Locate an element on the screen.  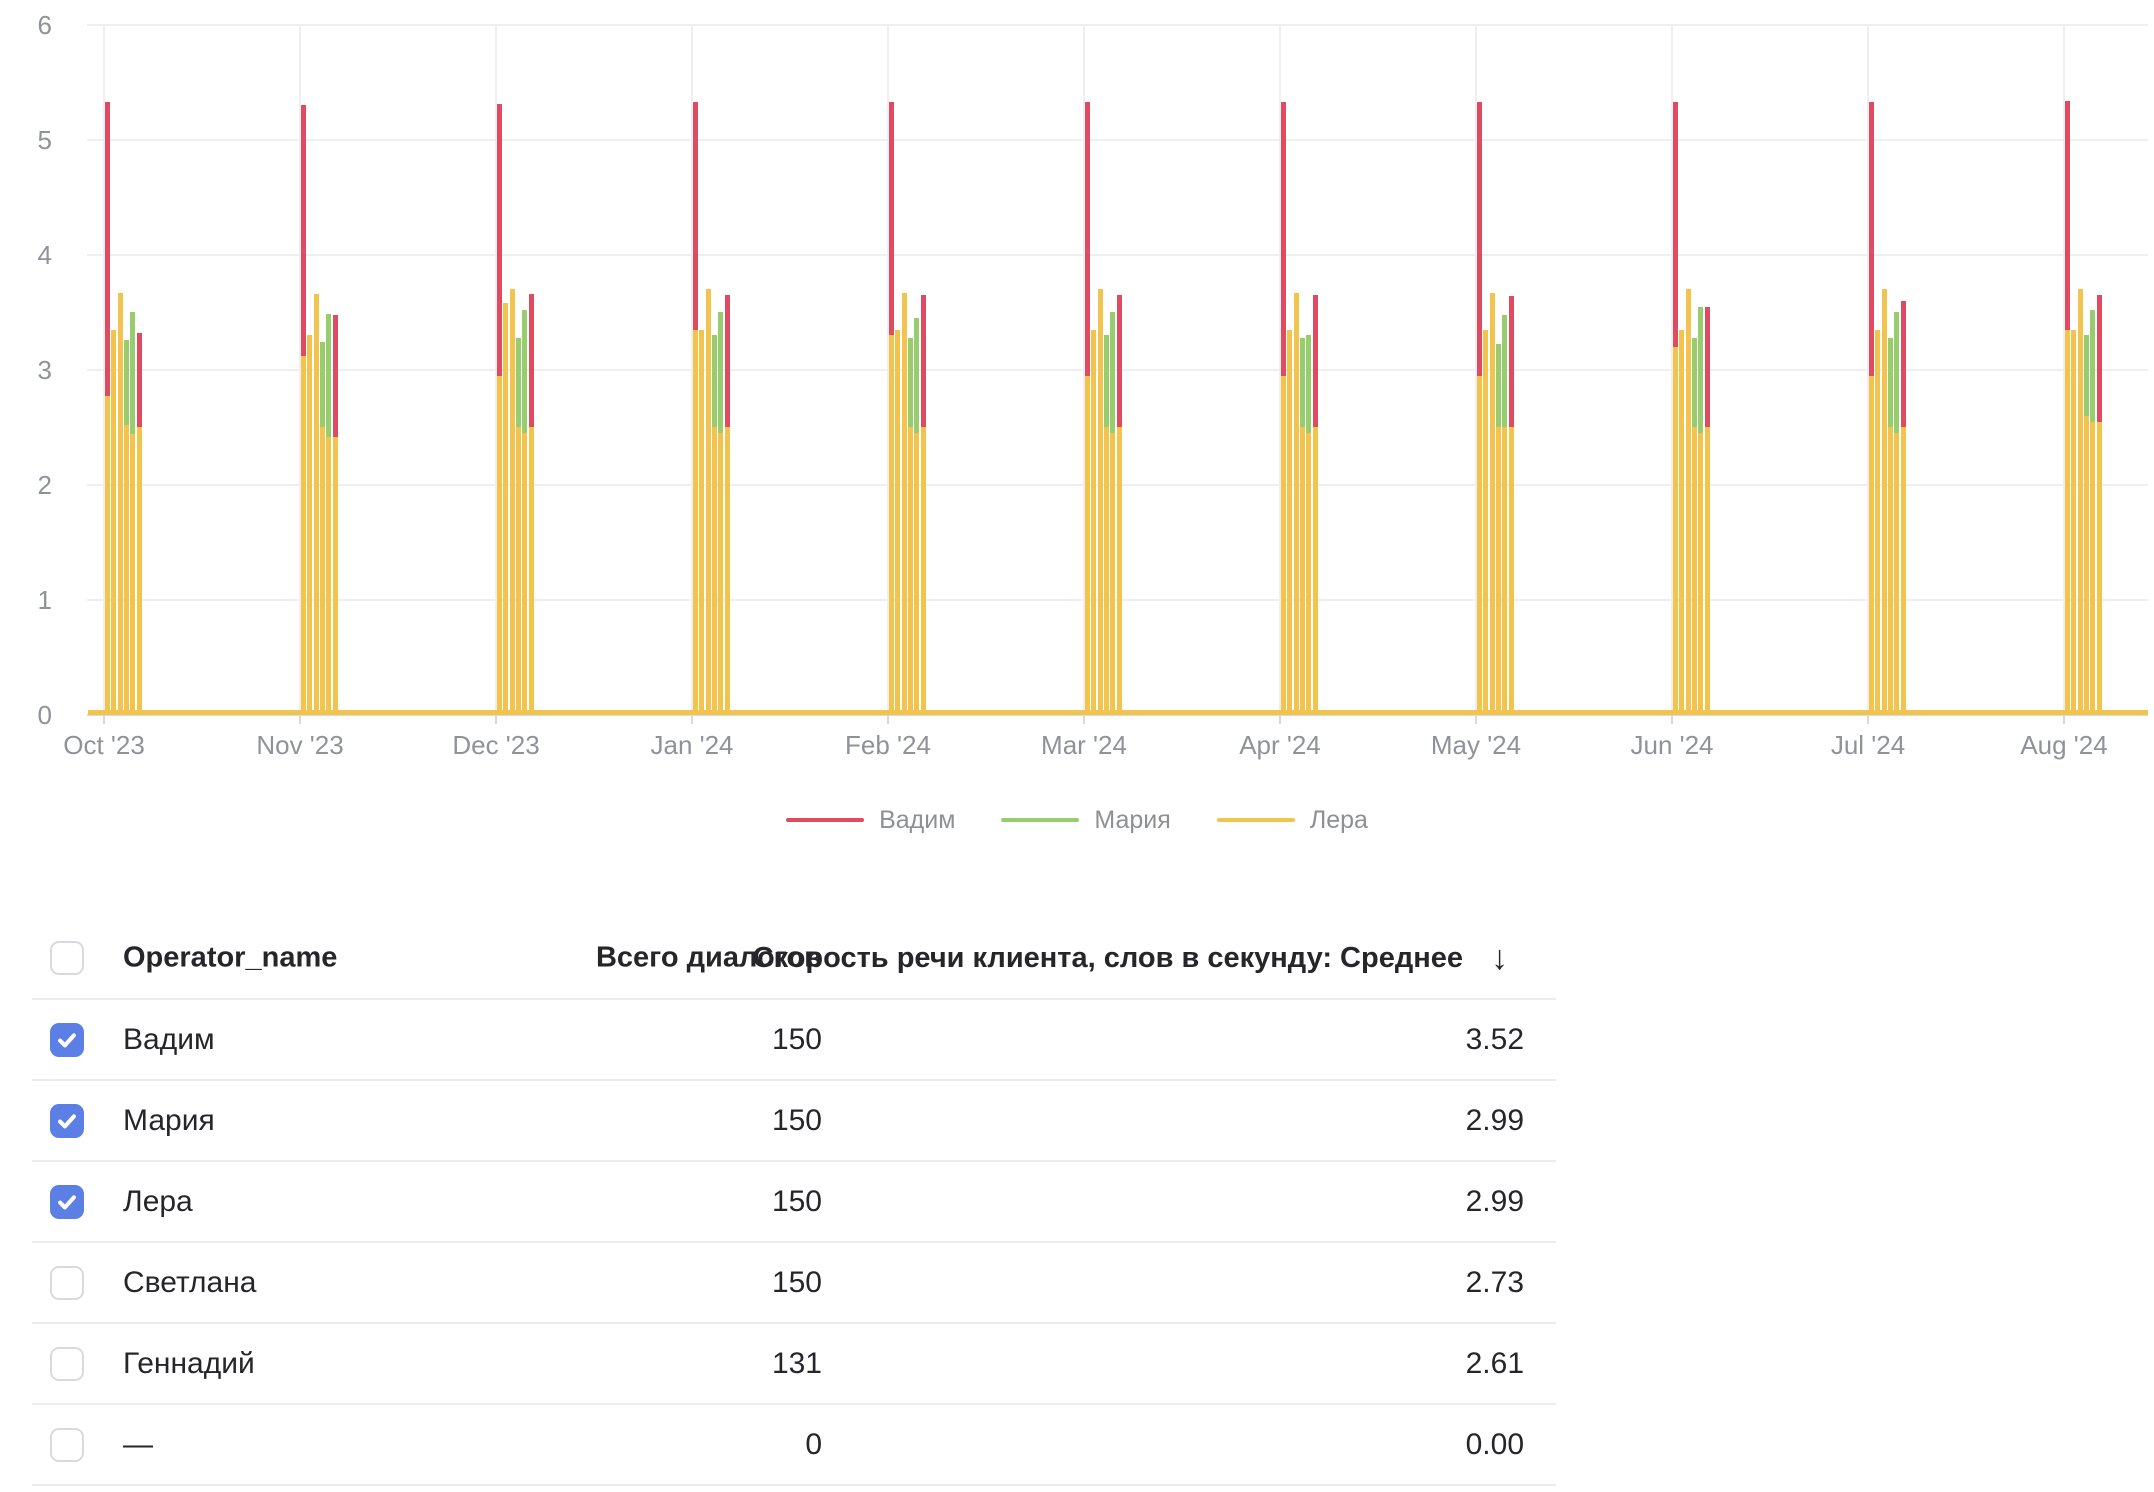
table-row: Мария 150 2.99 is located at coordinates (794, 1121).